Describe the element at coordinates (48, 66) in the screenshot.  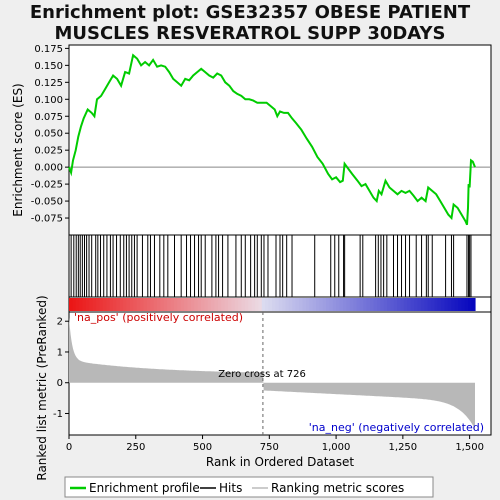
I see `es-tick-label: 0.150` at that location.